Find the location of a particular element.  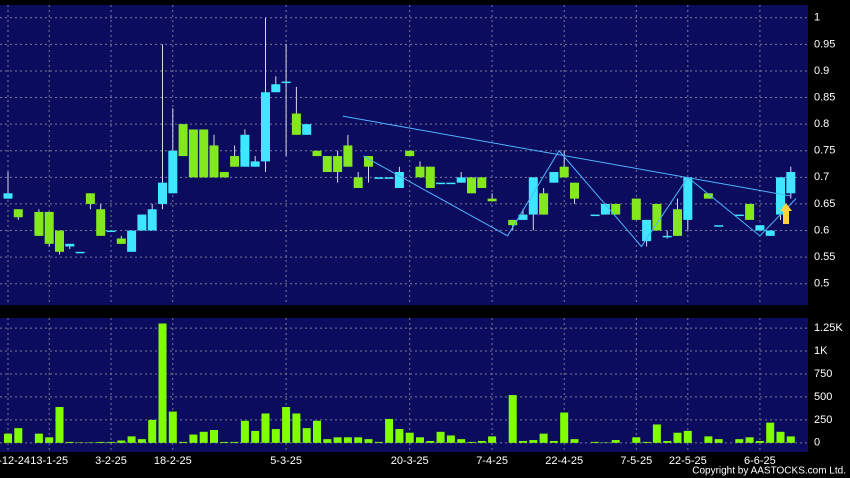

up-arrow is located at coordinates (786, 213).